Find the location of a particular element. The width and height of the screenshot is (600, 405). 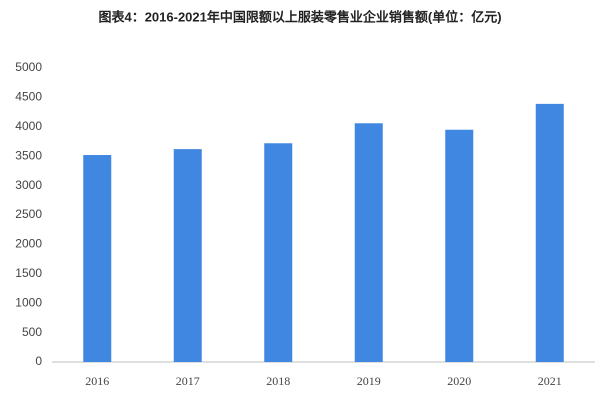

y-tick-label: 500 is located at coordinates (32, 332).